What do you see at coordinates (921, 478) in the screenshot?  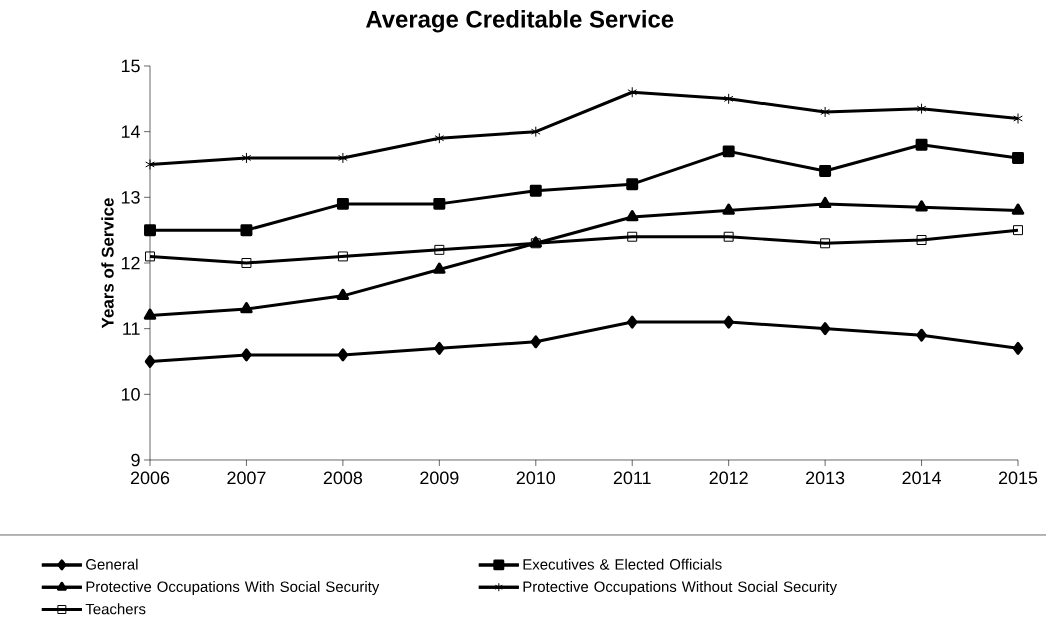 I see `x-tick-label: 2014` at bounding box center [921, 478].